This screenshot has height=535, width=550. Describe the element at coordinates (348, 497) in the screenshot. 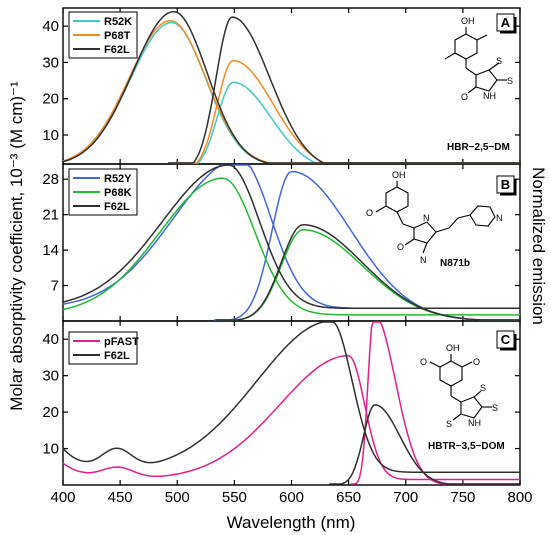

I see `x-tick-label: 650` at that location.